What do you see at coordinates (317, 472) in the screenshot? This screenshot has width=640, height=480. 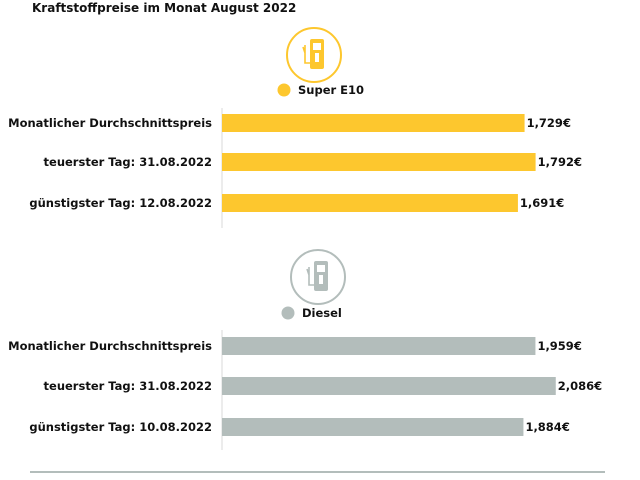 I see `bottom-divider` at bounding box center [317, 472].